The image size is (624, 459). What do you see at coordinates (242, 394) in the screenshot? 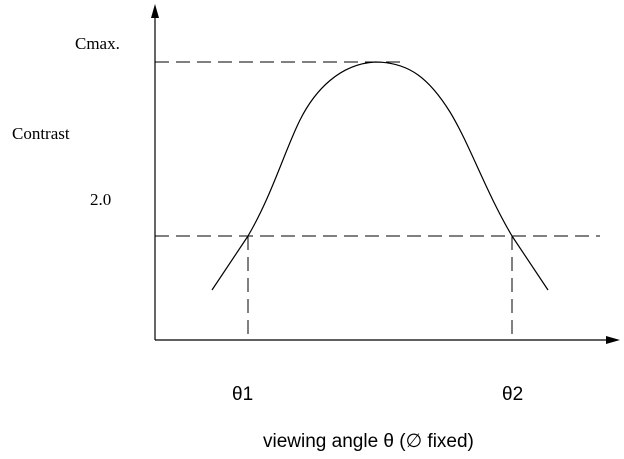
I see `theta1-label: θ1` at bounding box center [242, 394].